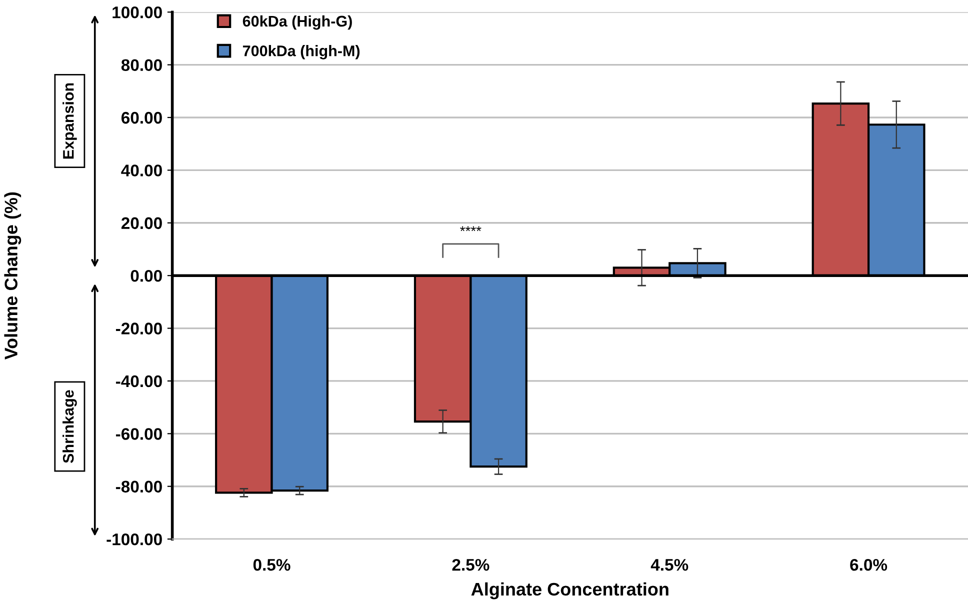 This screenshot has width=968, height=605. I want to click on y-tick-label: 60.00, so click(141, 118).